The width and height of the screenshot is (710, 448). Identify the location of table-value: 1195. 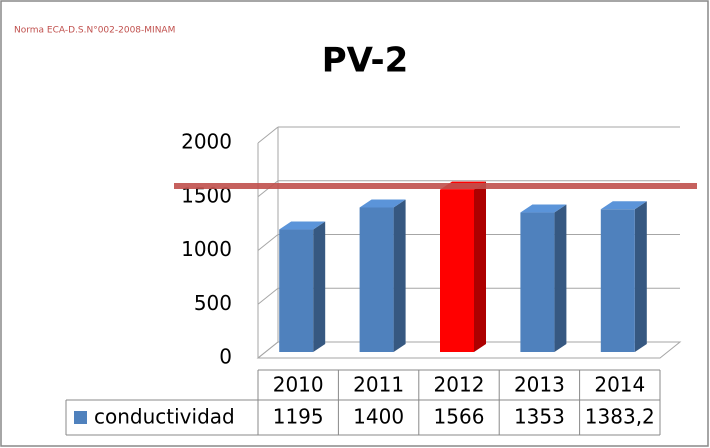
(298, 417).